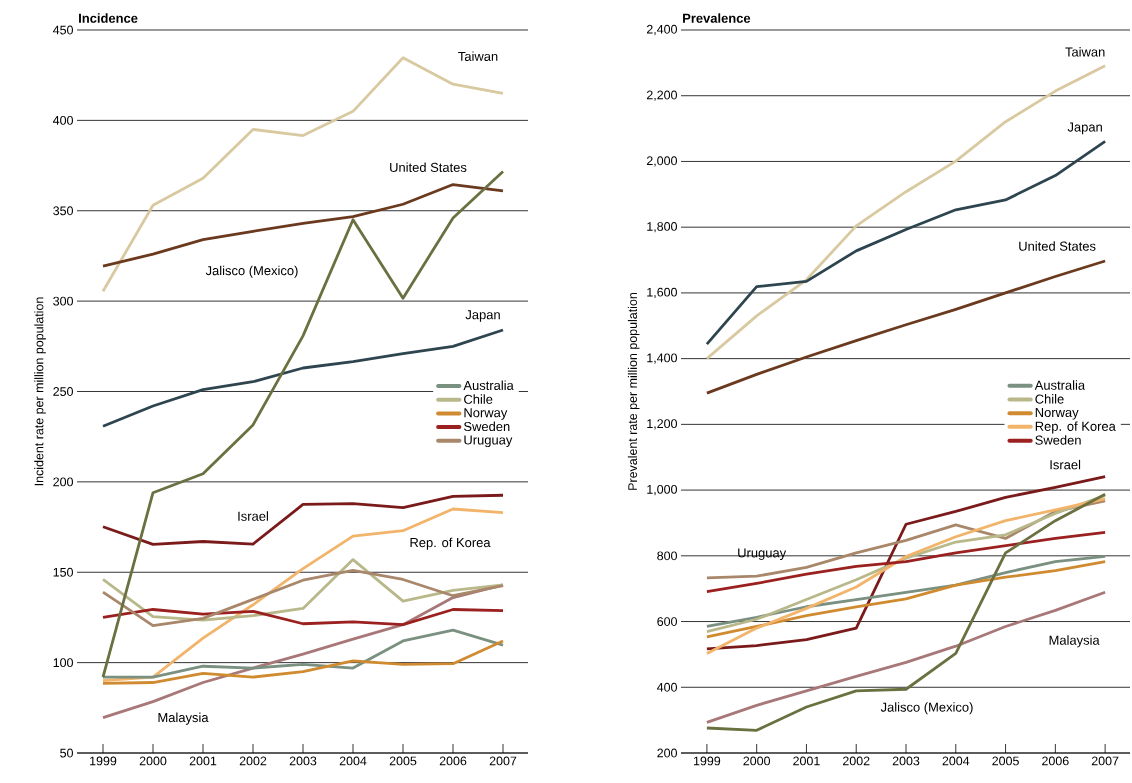  Describe the element at coordinates (633, 391) in the screenshot. I see `y-axis-title: Prevalent rate per million population` at that location.